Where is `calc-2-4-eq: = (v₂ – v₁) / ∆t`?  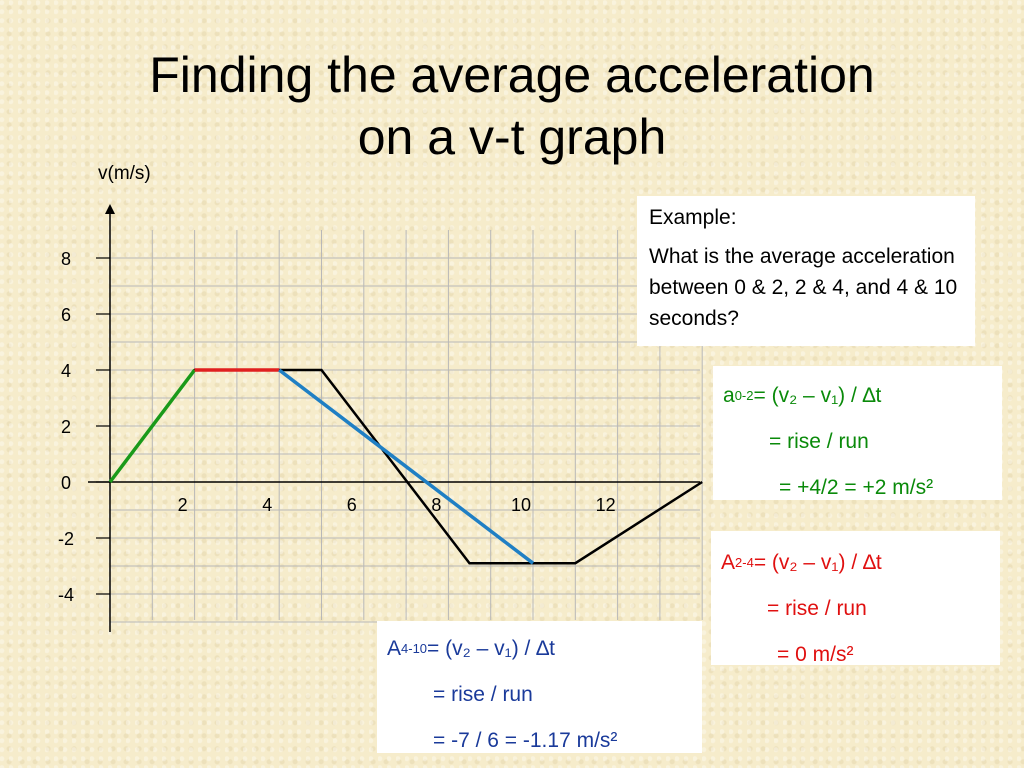 calc-2-4-eq: = (v₂ – v₁) / ∆t is located at coordinates (817, 562).